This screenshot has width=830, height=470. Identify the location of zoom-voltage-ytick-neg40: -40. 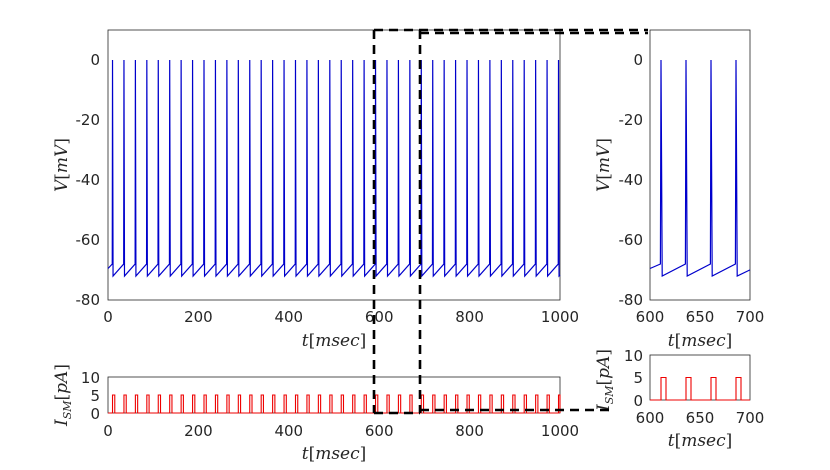
(631, 180).